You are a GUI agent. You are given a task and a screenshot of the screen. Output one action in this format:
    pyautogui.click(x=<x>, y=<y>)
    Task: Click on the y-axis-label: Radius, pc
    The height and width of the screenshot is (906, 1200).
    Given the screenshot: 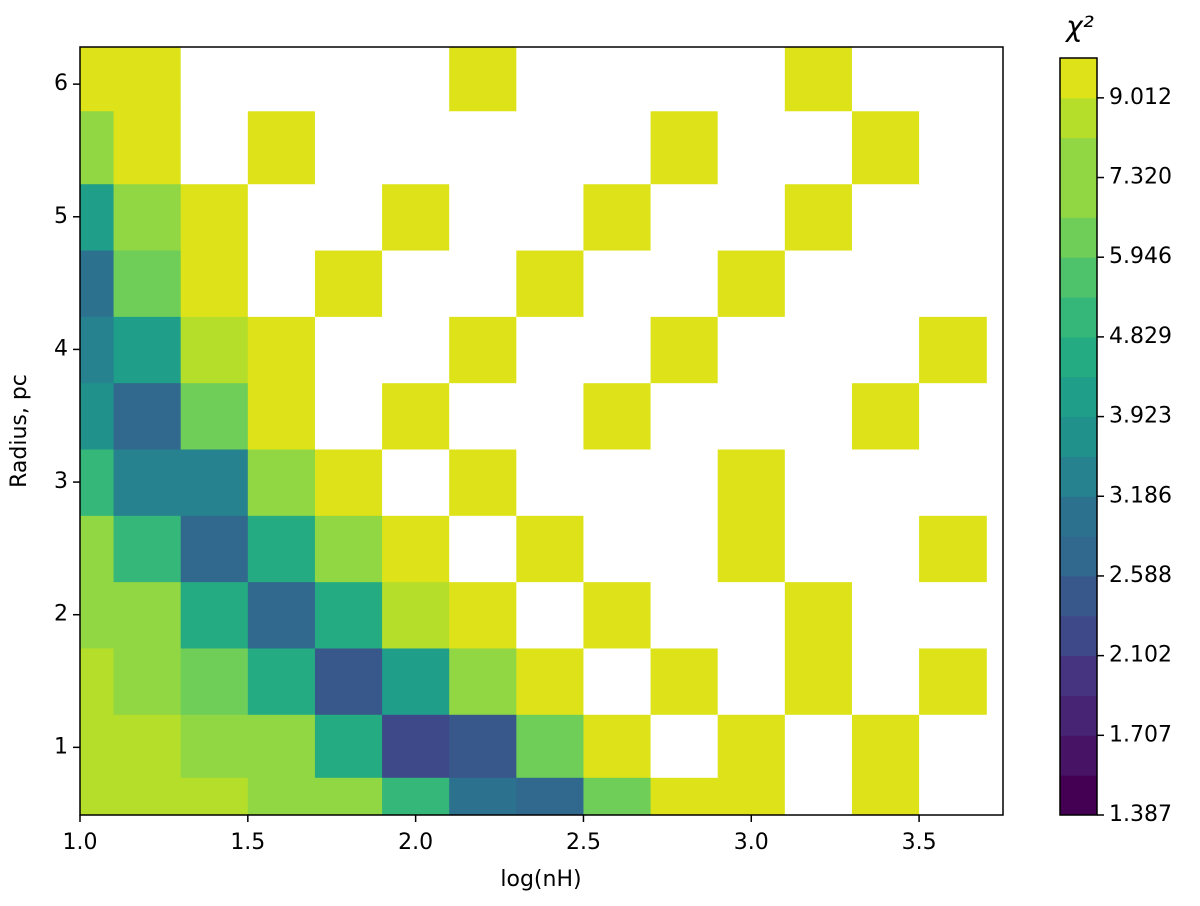 What is the action you would take?
    pyautogui.click(x=19, y=431)
    